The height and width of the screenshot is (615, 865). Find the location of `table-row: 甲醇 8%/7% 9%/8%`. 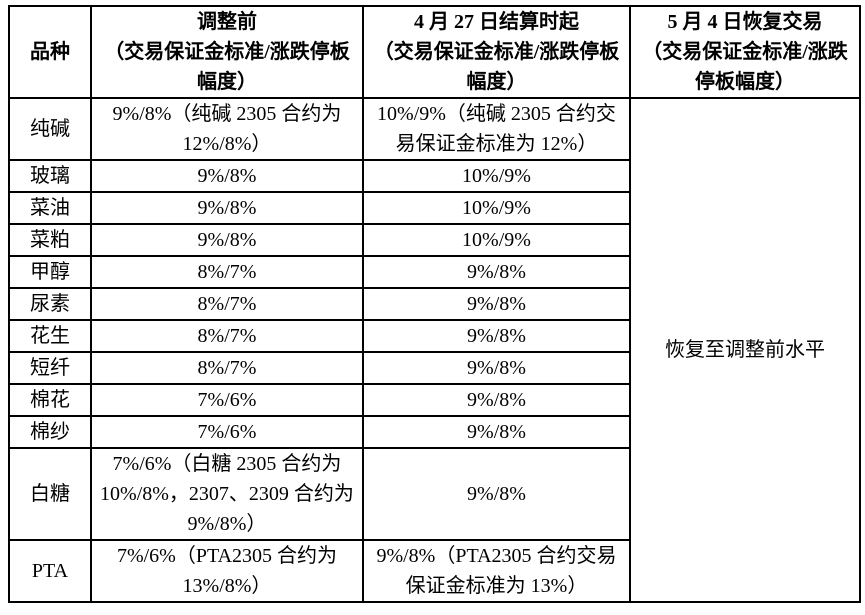

table-row: 甲醇 8%/7% 9%/8% is located at coordinates (434, 272).